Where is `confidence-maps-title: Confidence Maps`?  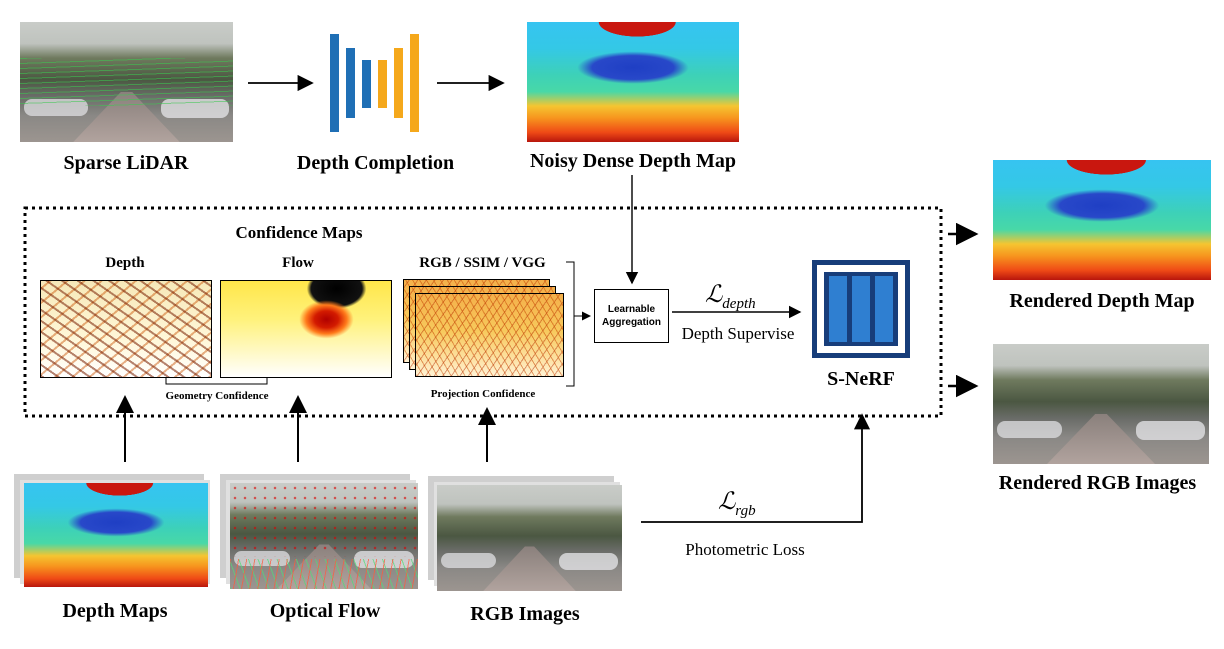
confidence-maps-title: Confidence Maps is located at coordinates (299, 232).